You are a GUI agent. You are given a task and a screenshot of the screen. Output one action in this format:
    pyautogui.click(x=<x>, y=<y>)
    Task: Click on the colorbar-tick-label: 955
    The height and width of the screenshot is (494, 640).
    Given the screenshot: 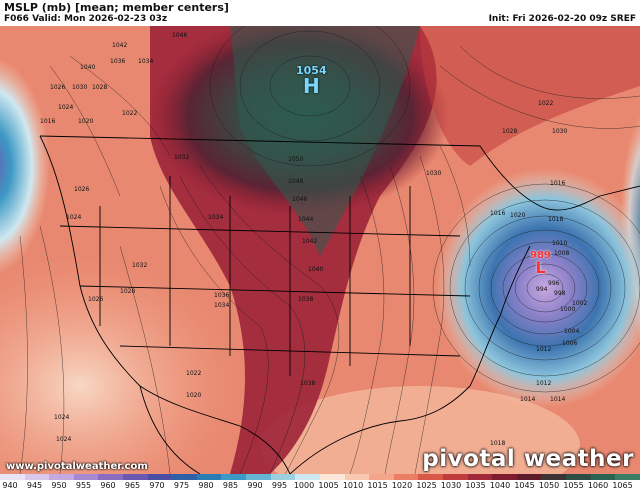 What is the action you would take?
    pyautogui.click(x=83, y=485)
    